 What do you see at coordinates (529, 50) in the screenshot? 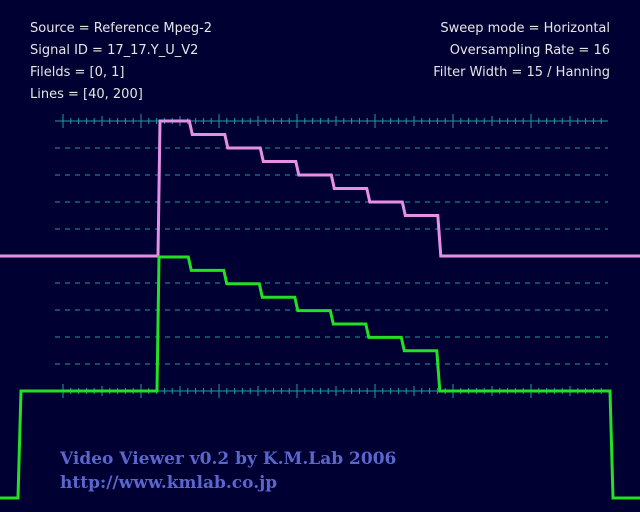
I see `oversampling-label: Oversampling Rate = 16` at bounding box center [529, 50].